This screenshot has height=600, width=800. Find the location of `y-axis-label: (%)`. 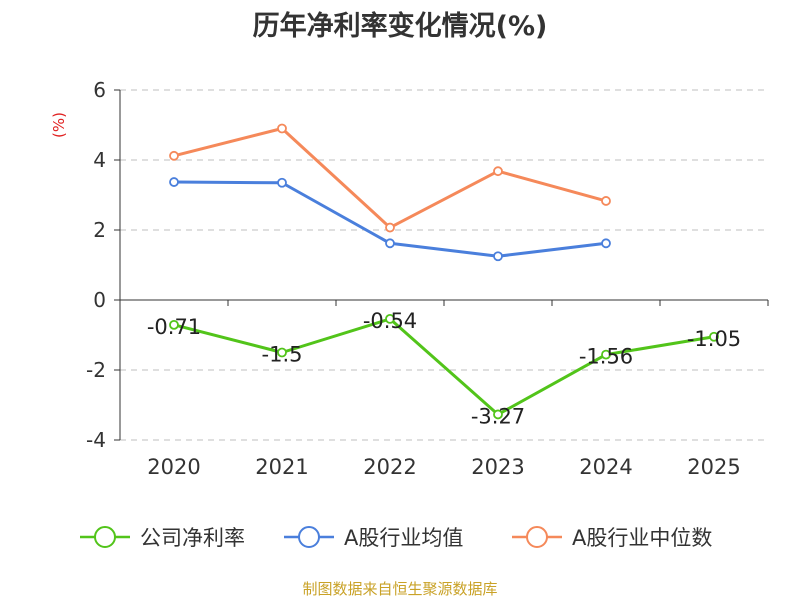

y-axis-label: (%) is located at coordinates (59, 125).